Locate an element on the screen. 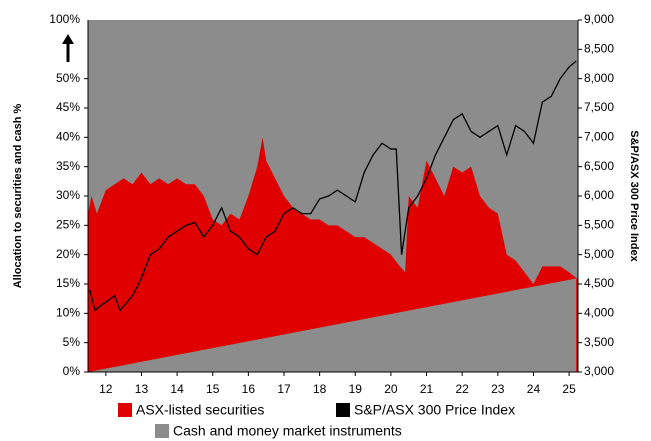 Image resolution: width=651 pixels, height=441 pixels. y-tick-label: 10% is located at coordinates (68, 313).